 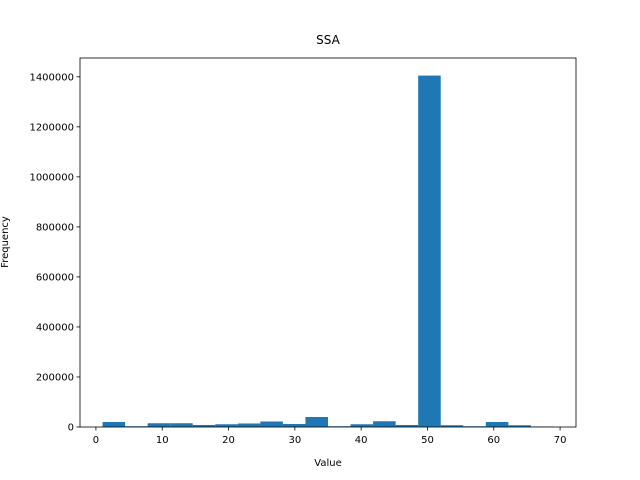 I want to click on x-tick-label: 10, so click(x=162, y=440).